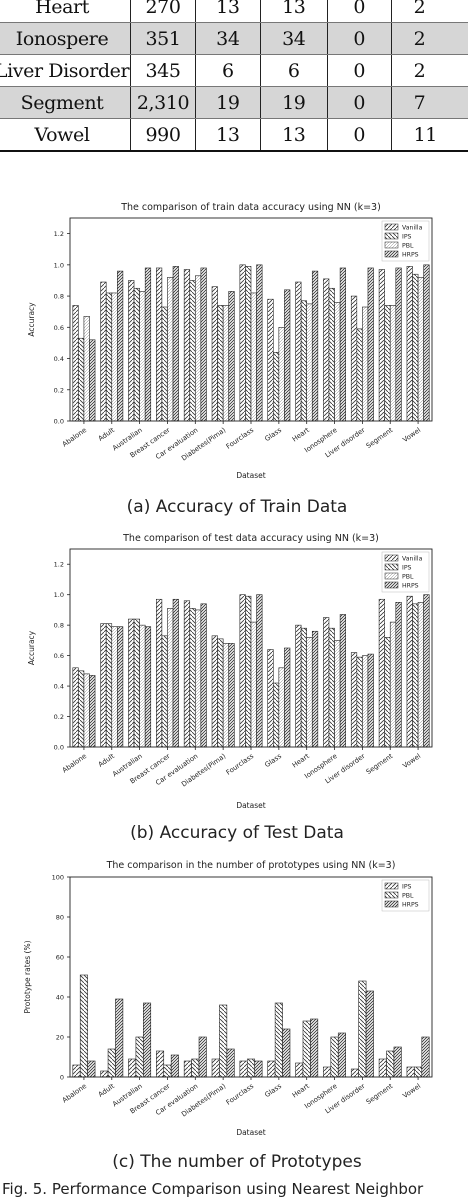 The image size is (474, 1198). Describe the element at coordinates (237, 1162) in the screenshot. I see `caption-prototypes: (c) The number of Prototypes` at that location.